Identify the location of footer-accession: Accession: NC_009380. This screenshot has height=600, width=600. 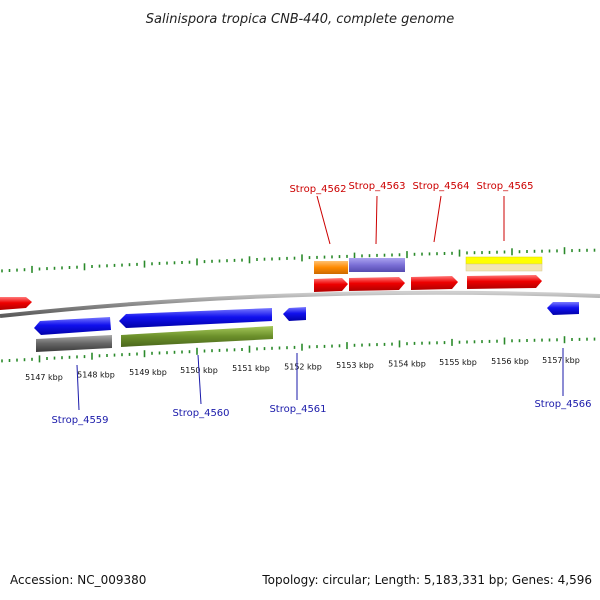
(78, 580).